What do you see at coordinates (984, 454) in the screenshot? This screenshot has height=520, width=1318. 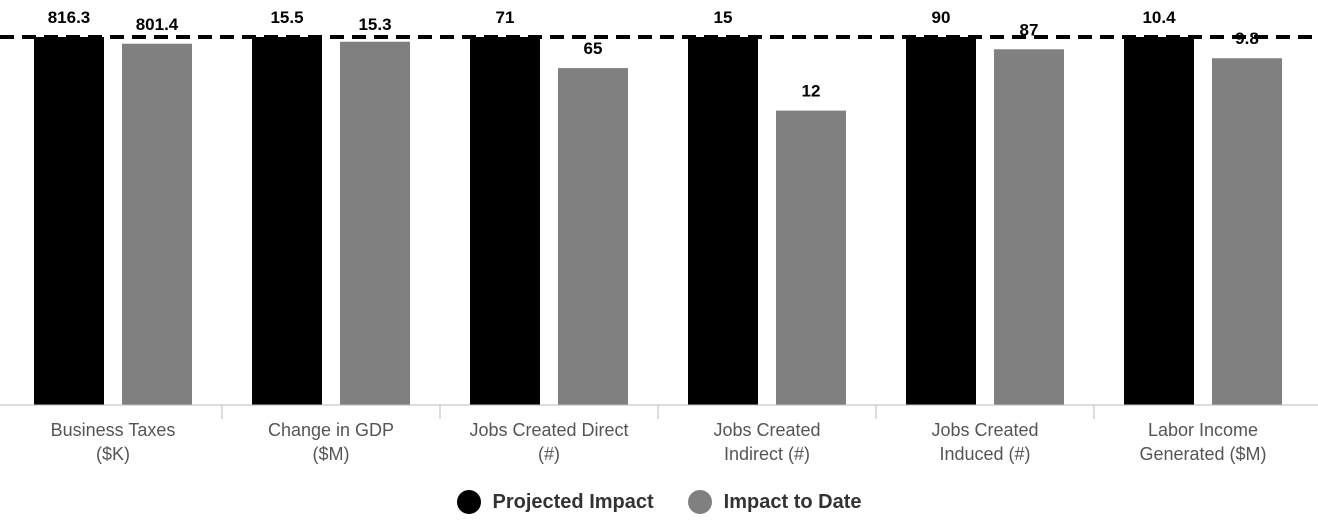 I see `category-label: Induced (#)` at bounding box center [984, 454].